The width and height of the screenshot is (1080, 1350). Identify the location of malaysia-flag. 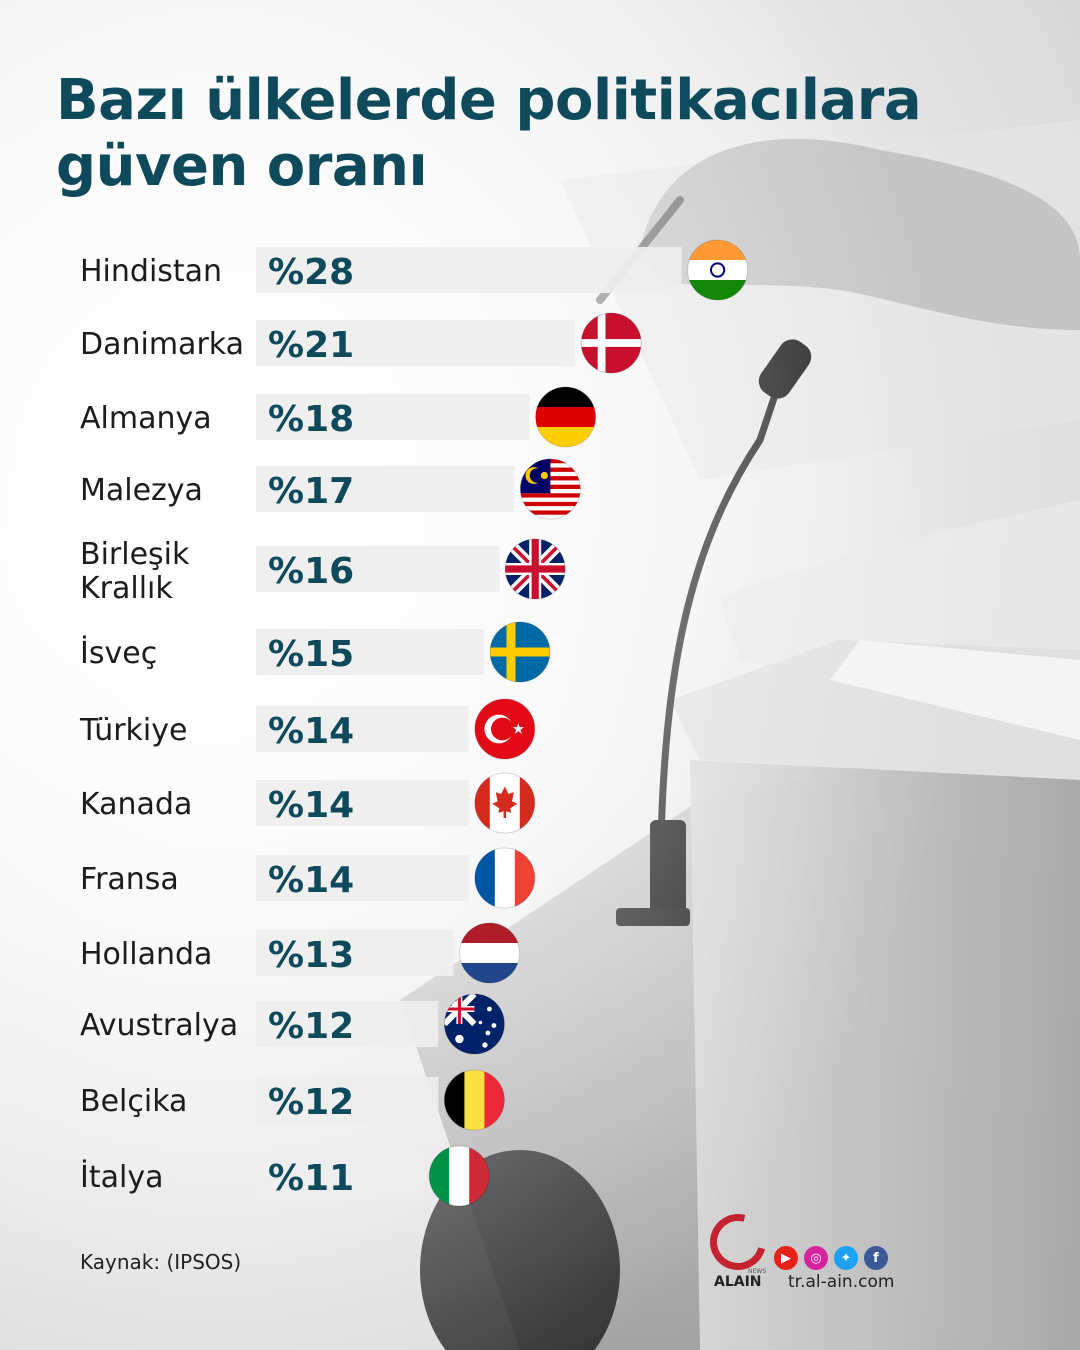
(550, 489).